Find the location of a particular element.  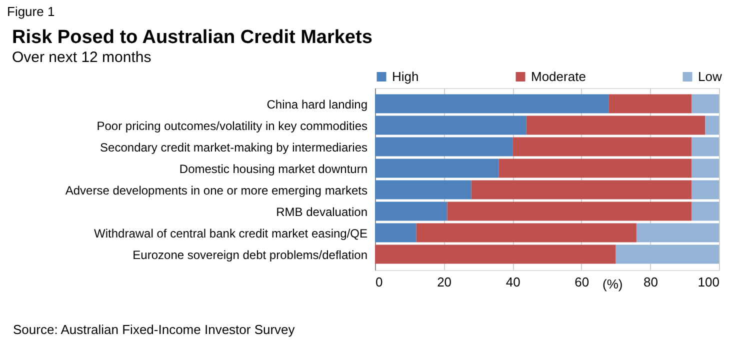

x-tick-label: 0 is located at coordinates (379, 282).